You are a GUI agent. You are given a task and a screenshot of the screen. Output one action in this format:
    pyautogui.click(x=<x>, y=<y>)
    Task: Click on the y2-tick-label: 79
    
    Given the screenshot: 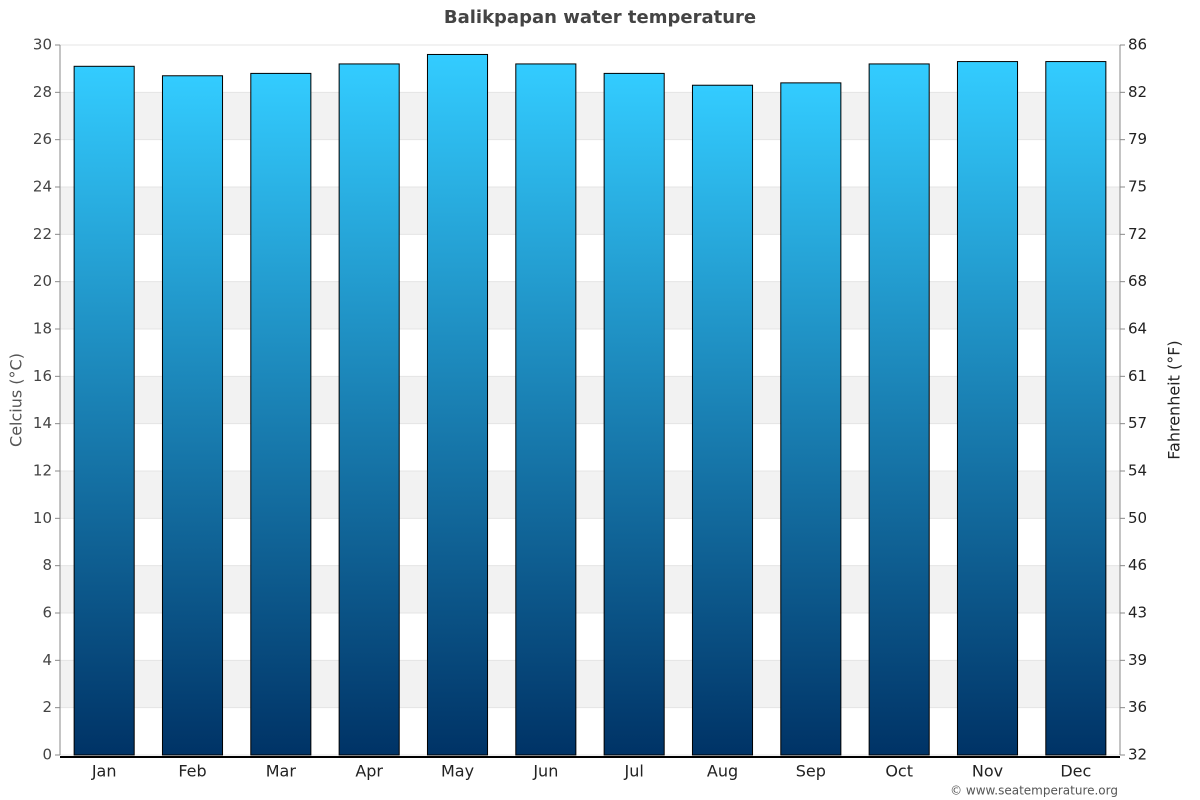 What is the action you would take?
    pyautogui.click(x=1137, y=139)
    